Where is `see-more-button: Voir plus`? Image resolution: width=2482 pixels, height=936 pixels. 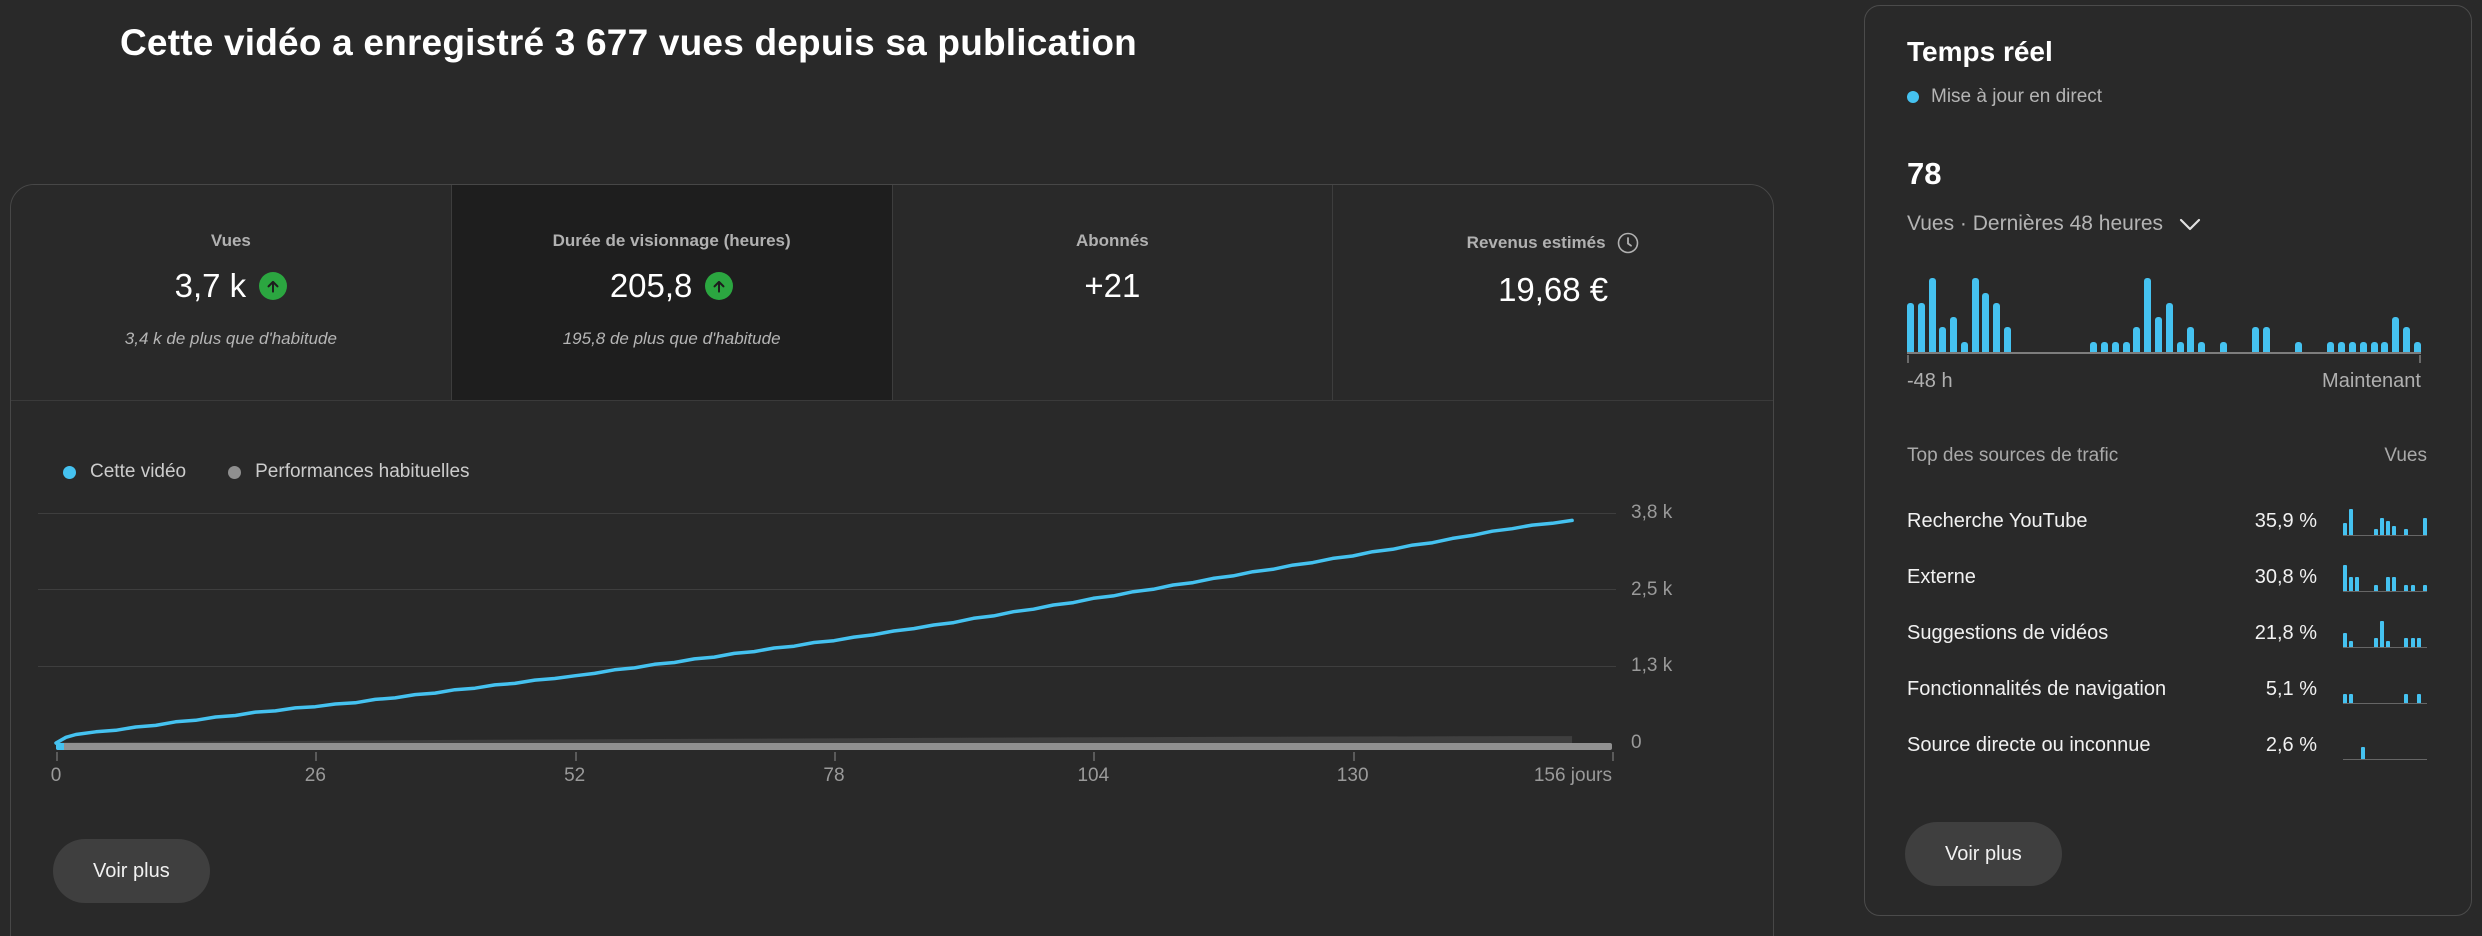 see-more-button: Voir plus is located at coordinates (131, 871).